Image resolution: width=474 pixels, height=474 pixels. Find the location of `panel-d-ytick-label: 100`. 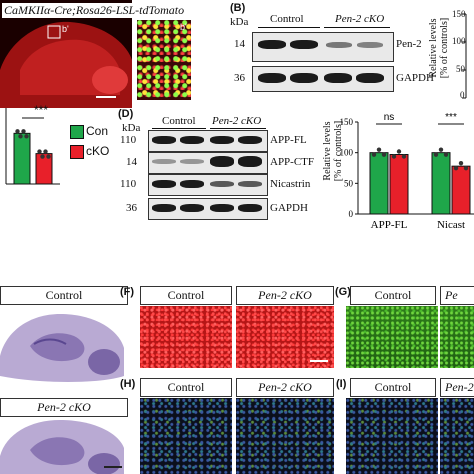

panel-d-ytick-label: 100 is located at coordinates (347, 153).